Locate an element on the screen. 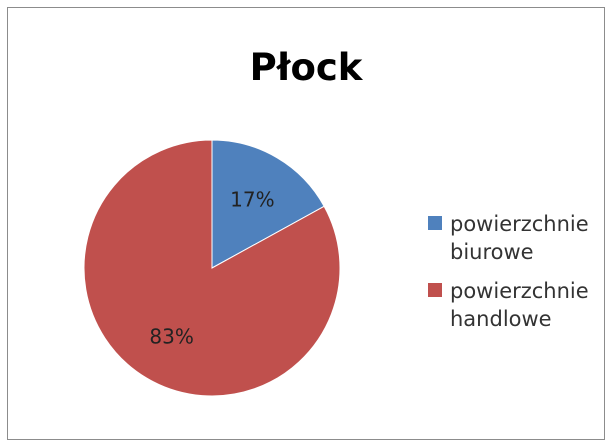  legend-label-biurowe-line1: powierzchnie is located at coordinates (519, 224).